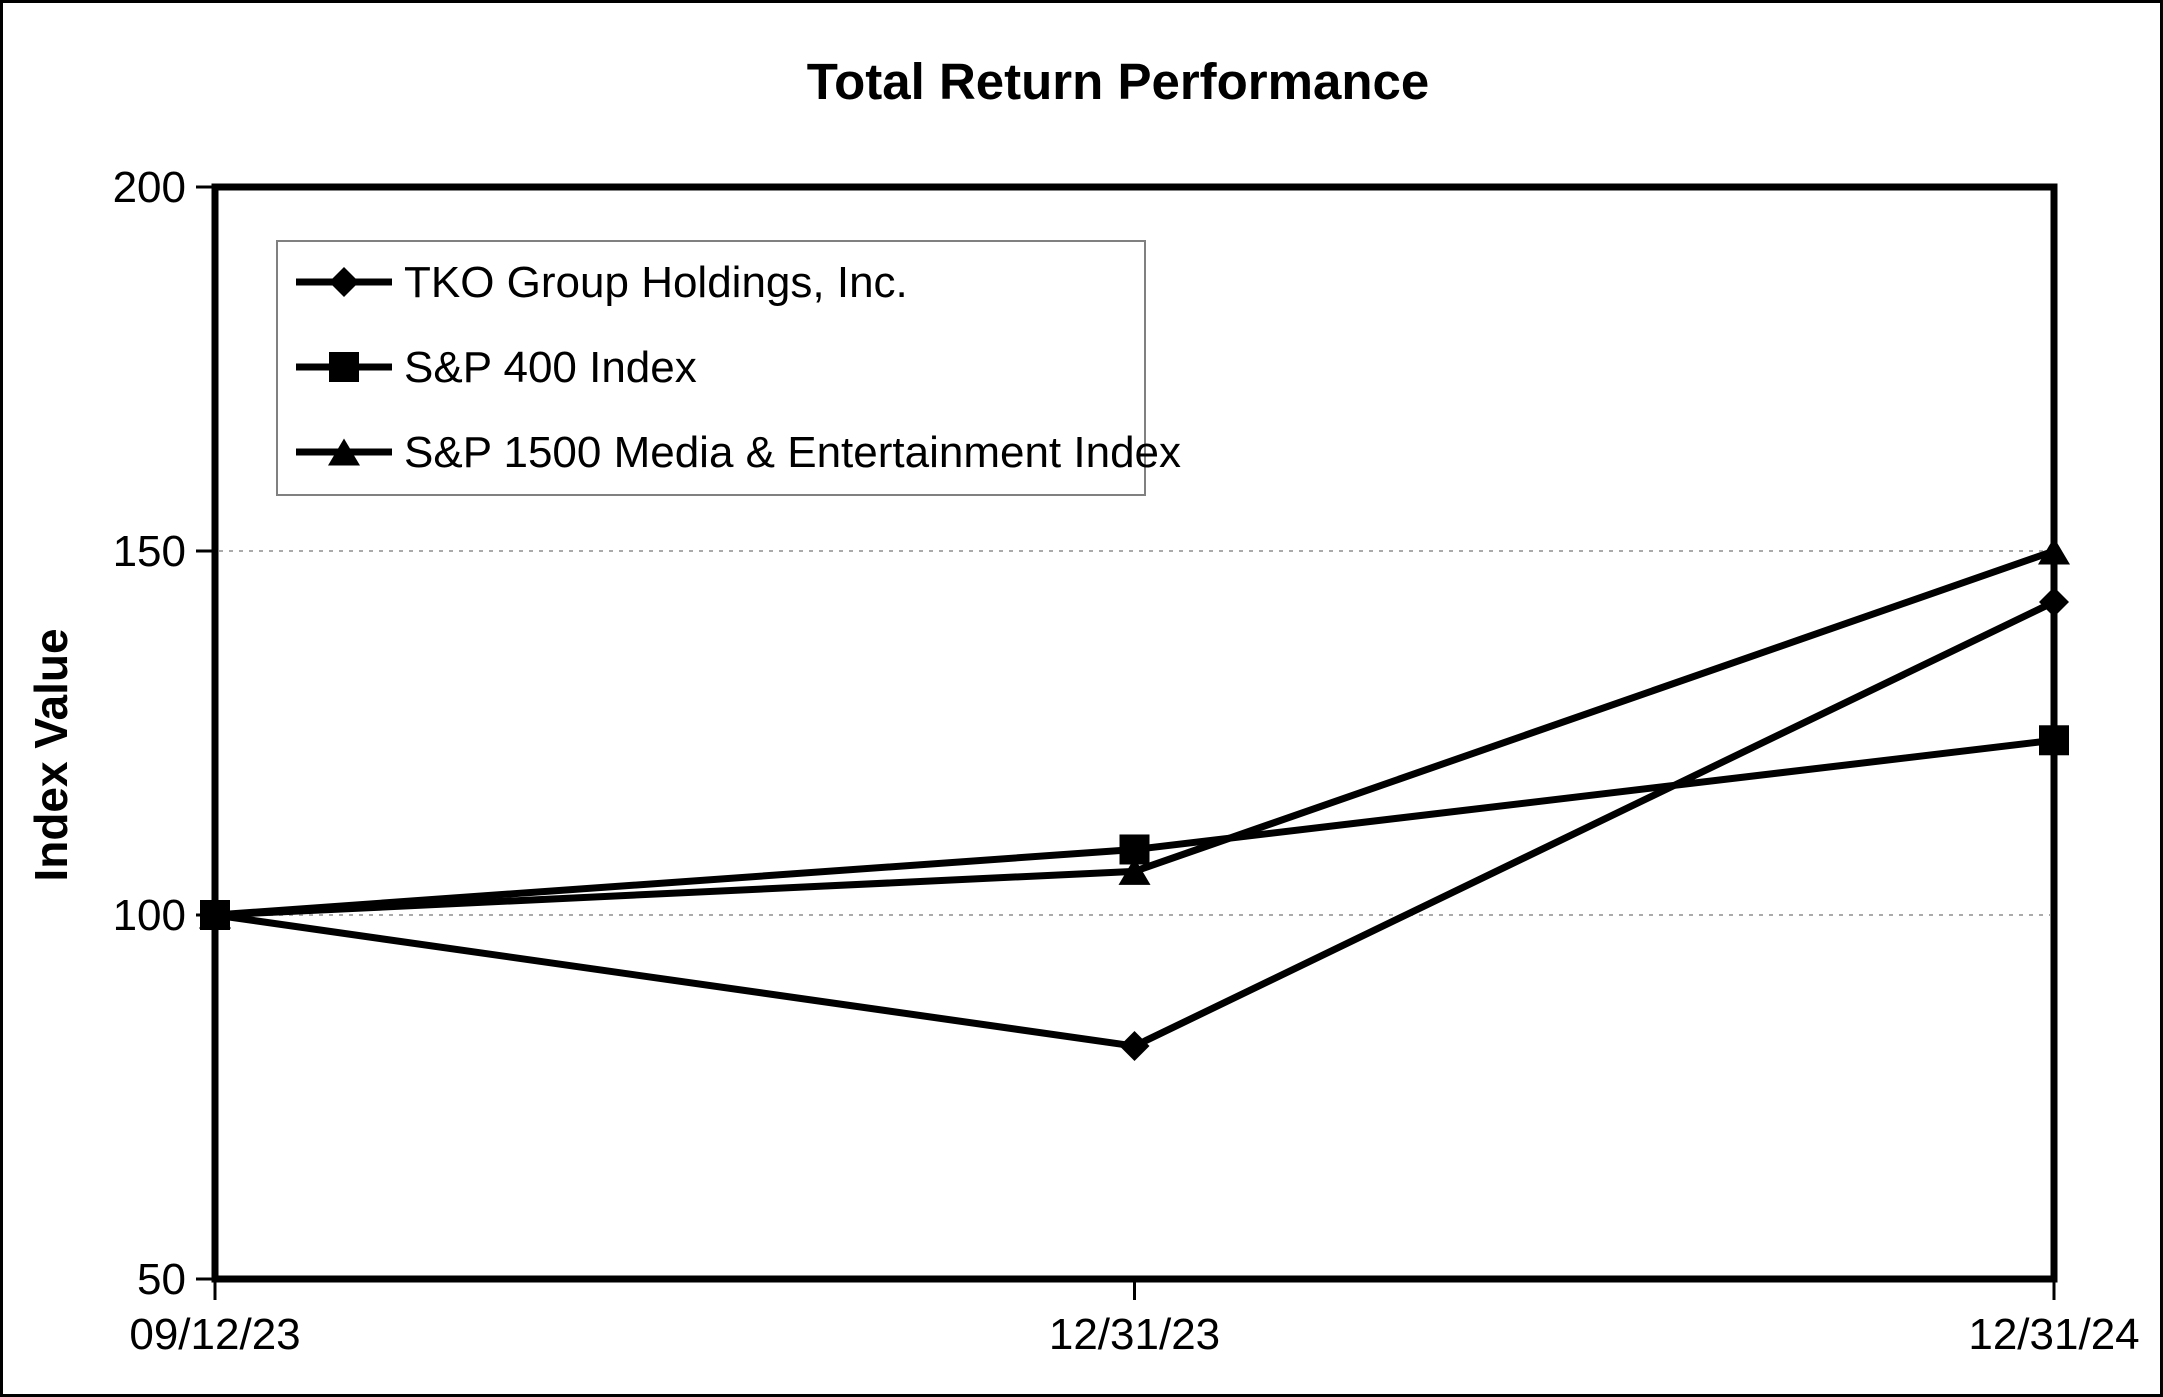  I want to click on y-tick-label: 100, so click(149, 915).